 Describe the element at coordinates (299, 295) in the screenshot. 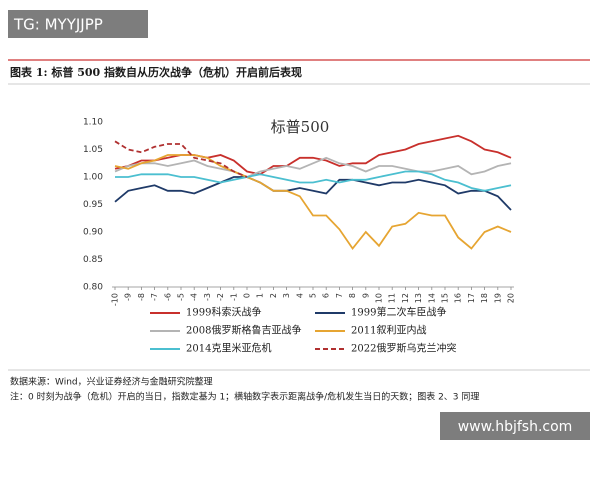

I see `x-tick-label: 4` at that location.